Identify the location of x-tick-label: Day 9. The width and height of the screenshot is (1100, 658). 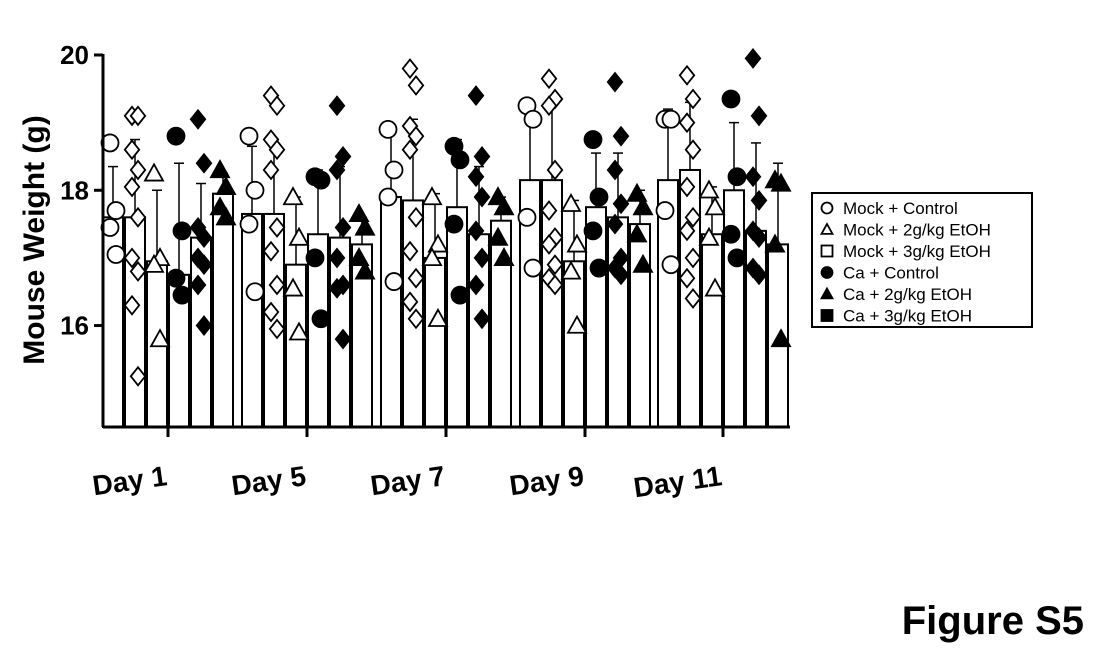
(547, 480).